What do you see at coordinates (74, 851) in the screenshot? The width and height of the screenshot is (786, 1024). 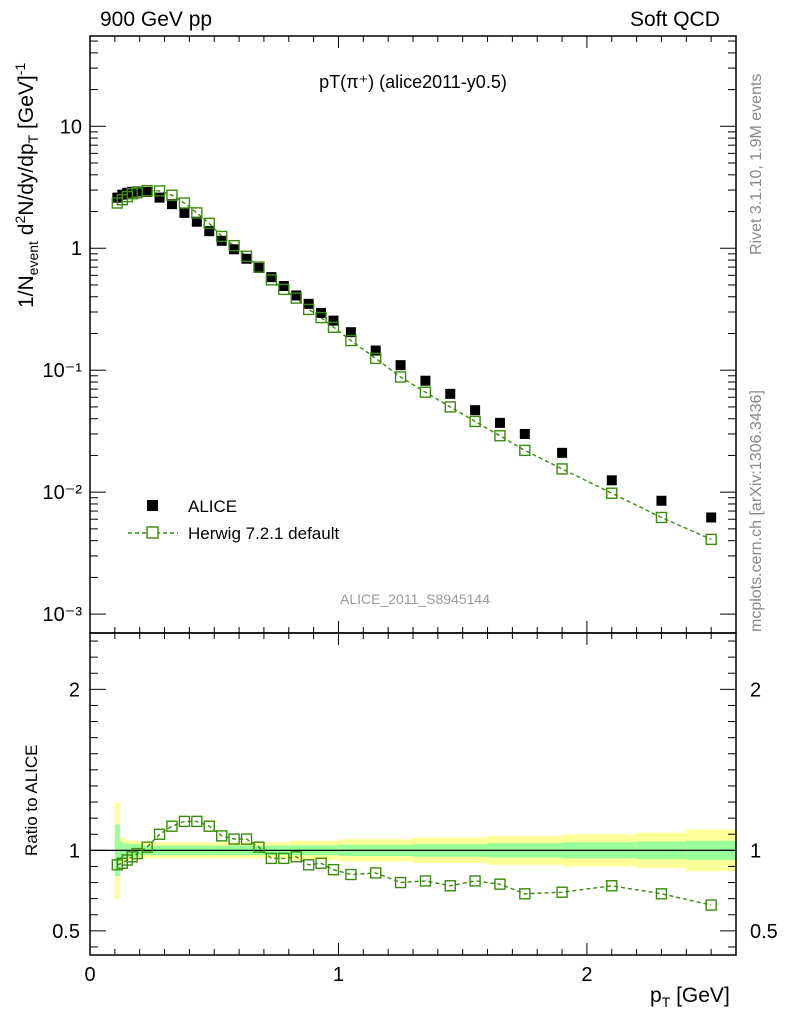 I see `ratio-y-tick-label: 1` at bounding box center [74, 851].